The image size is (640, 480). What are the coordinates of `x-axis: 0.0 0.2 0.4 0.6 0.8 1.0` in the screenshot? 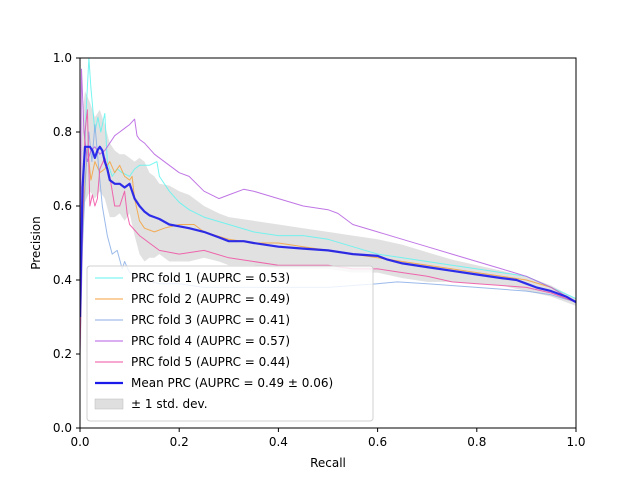 It's located at (328, 438).